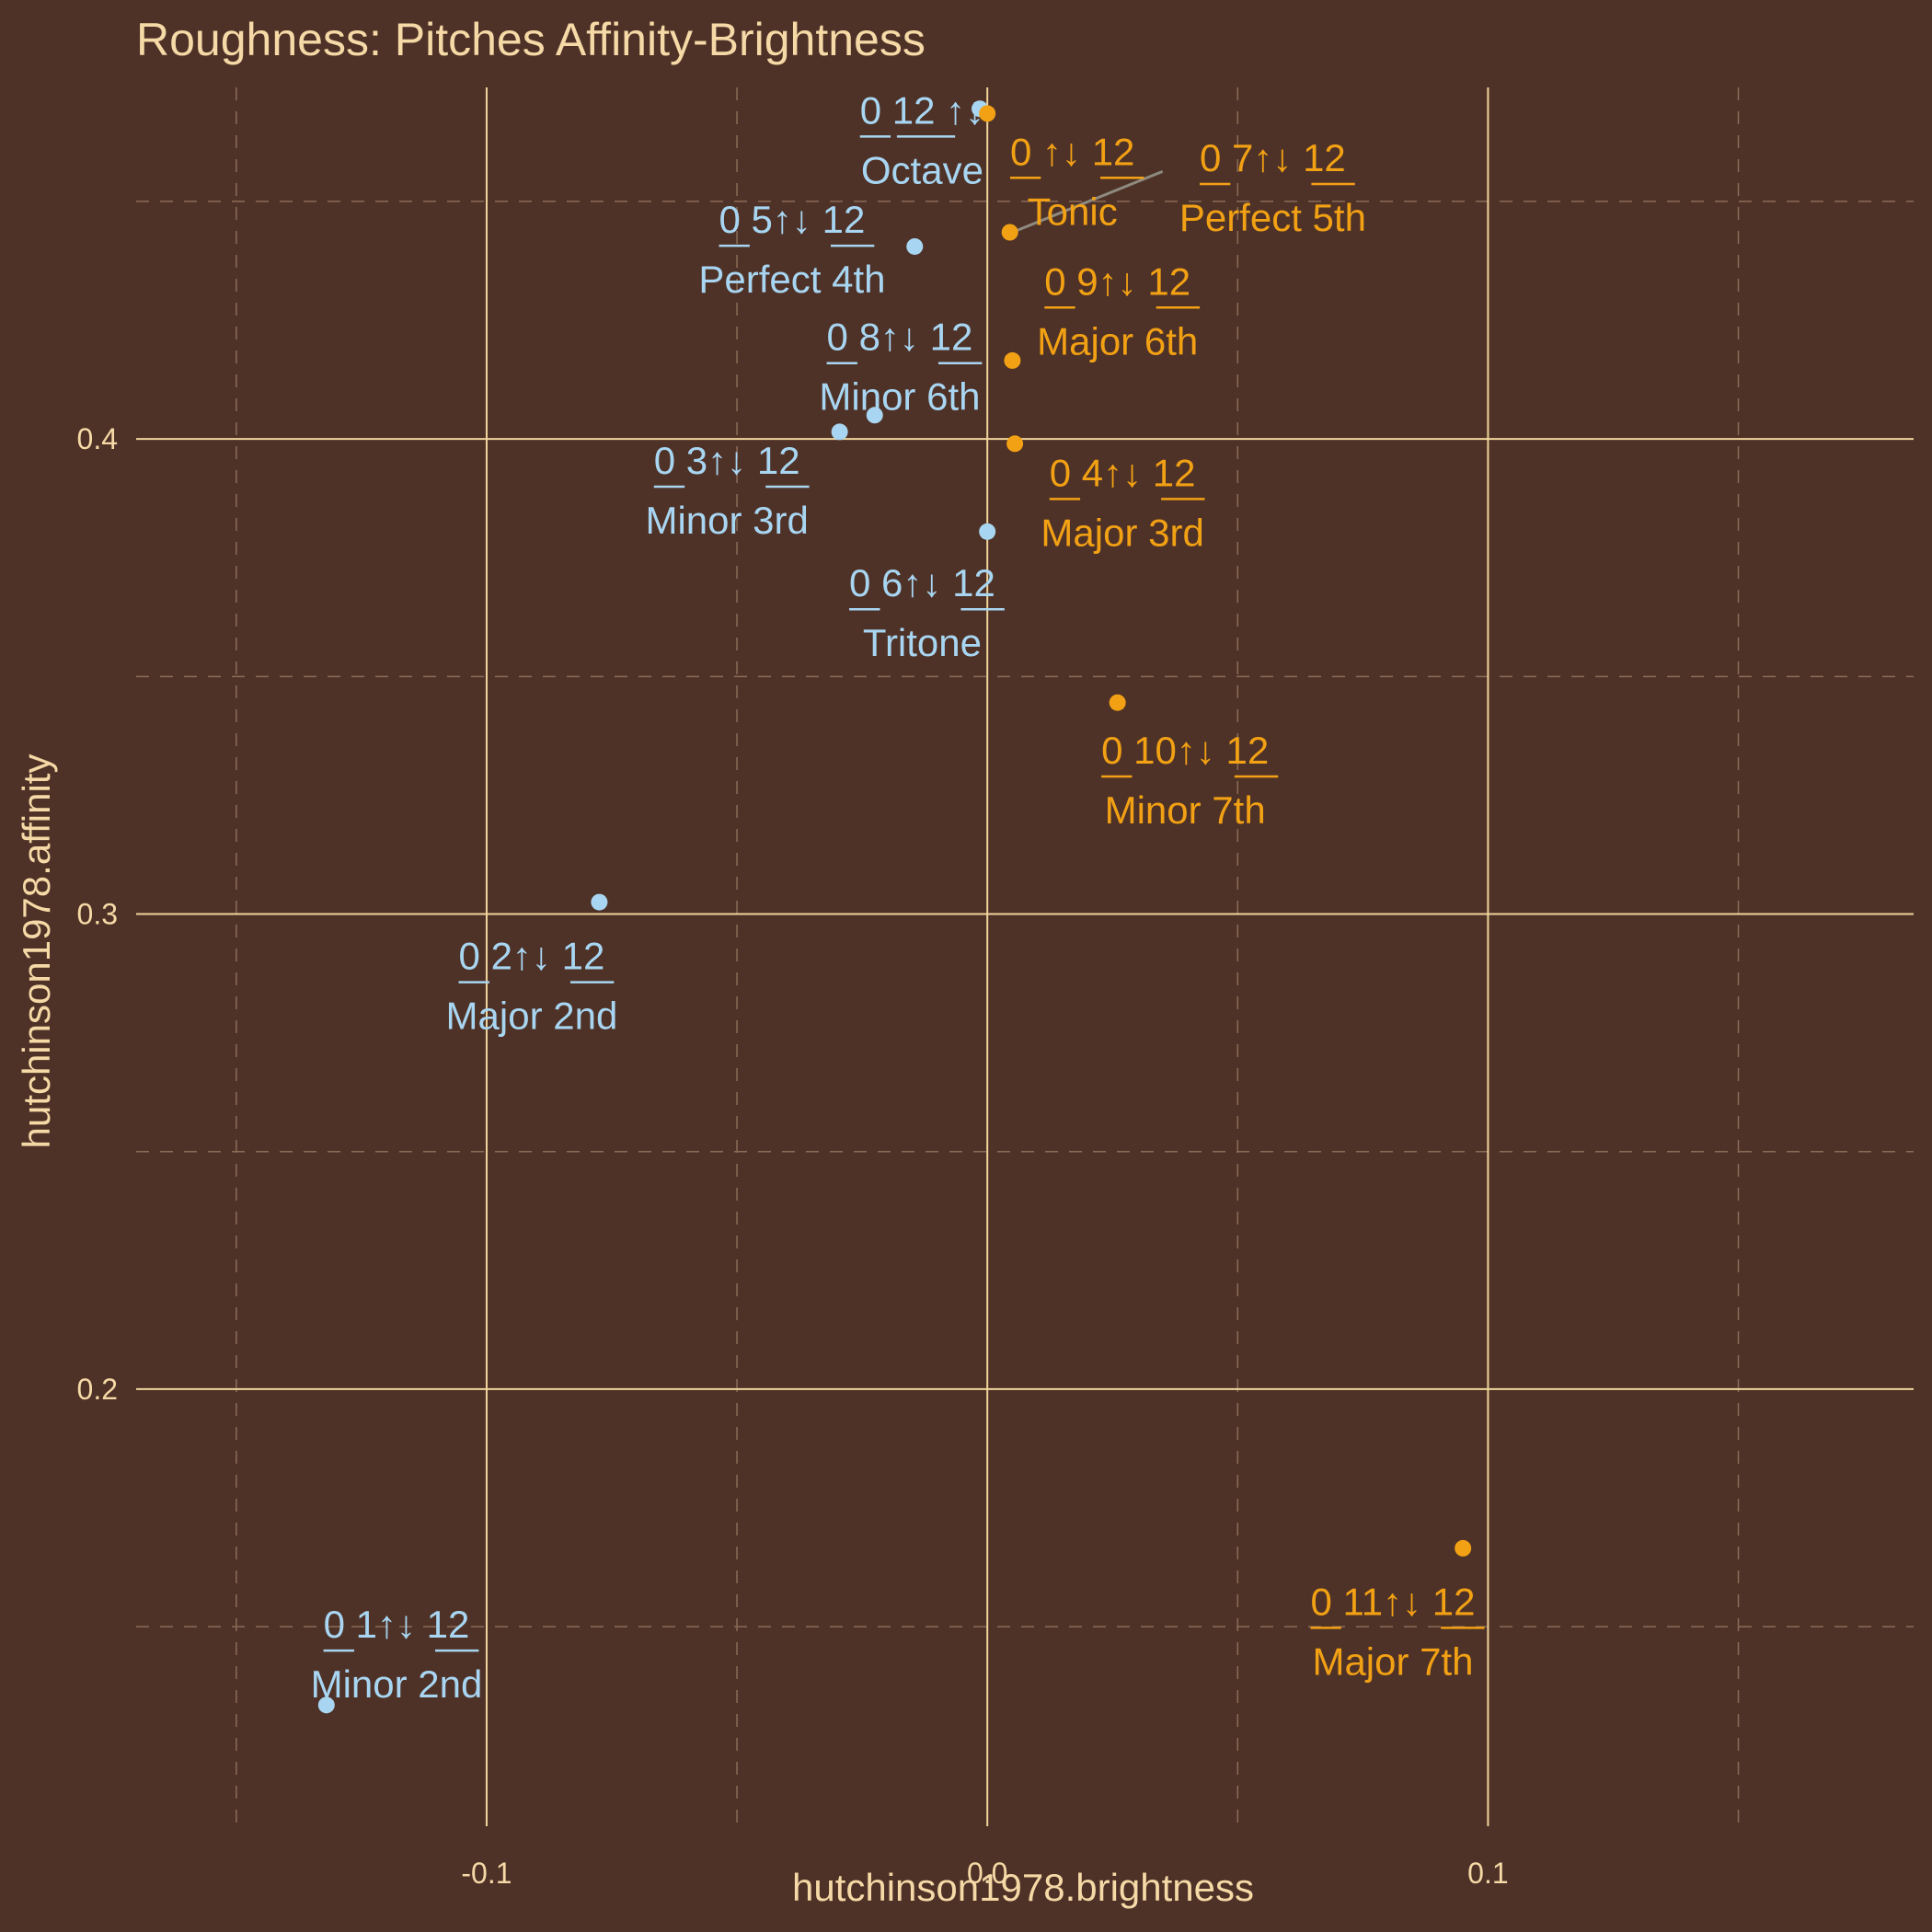 The width and height of the screenshot is (1932, 1932). Describe the element at coordinates (1272, 217) in the screenshot. I see `interval-name-label: Perfect 5th` at that location.